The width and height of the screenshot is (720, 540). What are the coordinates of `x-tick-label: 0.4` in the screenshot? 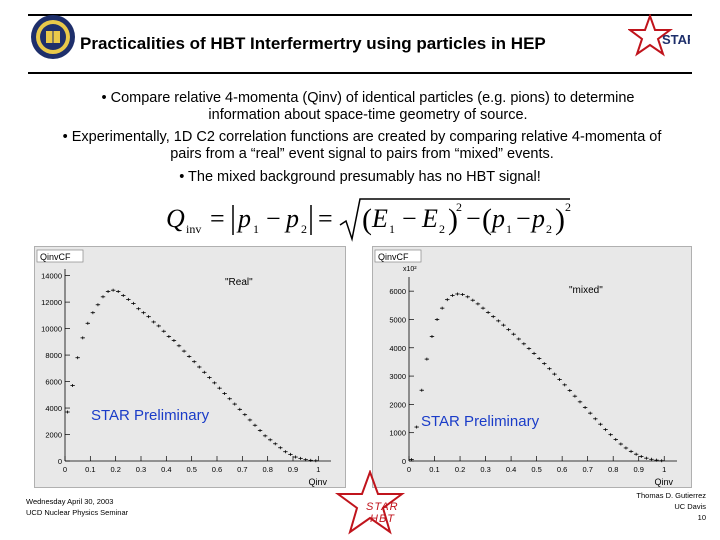 It's located at (166, 469).